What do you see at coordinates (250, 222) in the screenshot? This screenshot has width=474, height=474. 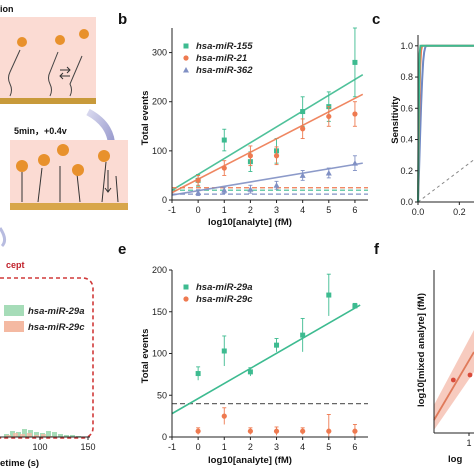 I see `panel-b-x-axis-title: log10[analyte] (fM)` at bounding box center [250, 222].